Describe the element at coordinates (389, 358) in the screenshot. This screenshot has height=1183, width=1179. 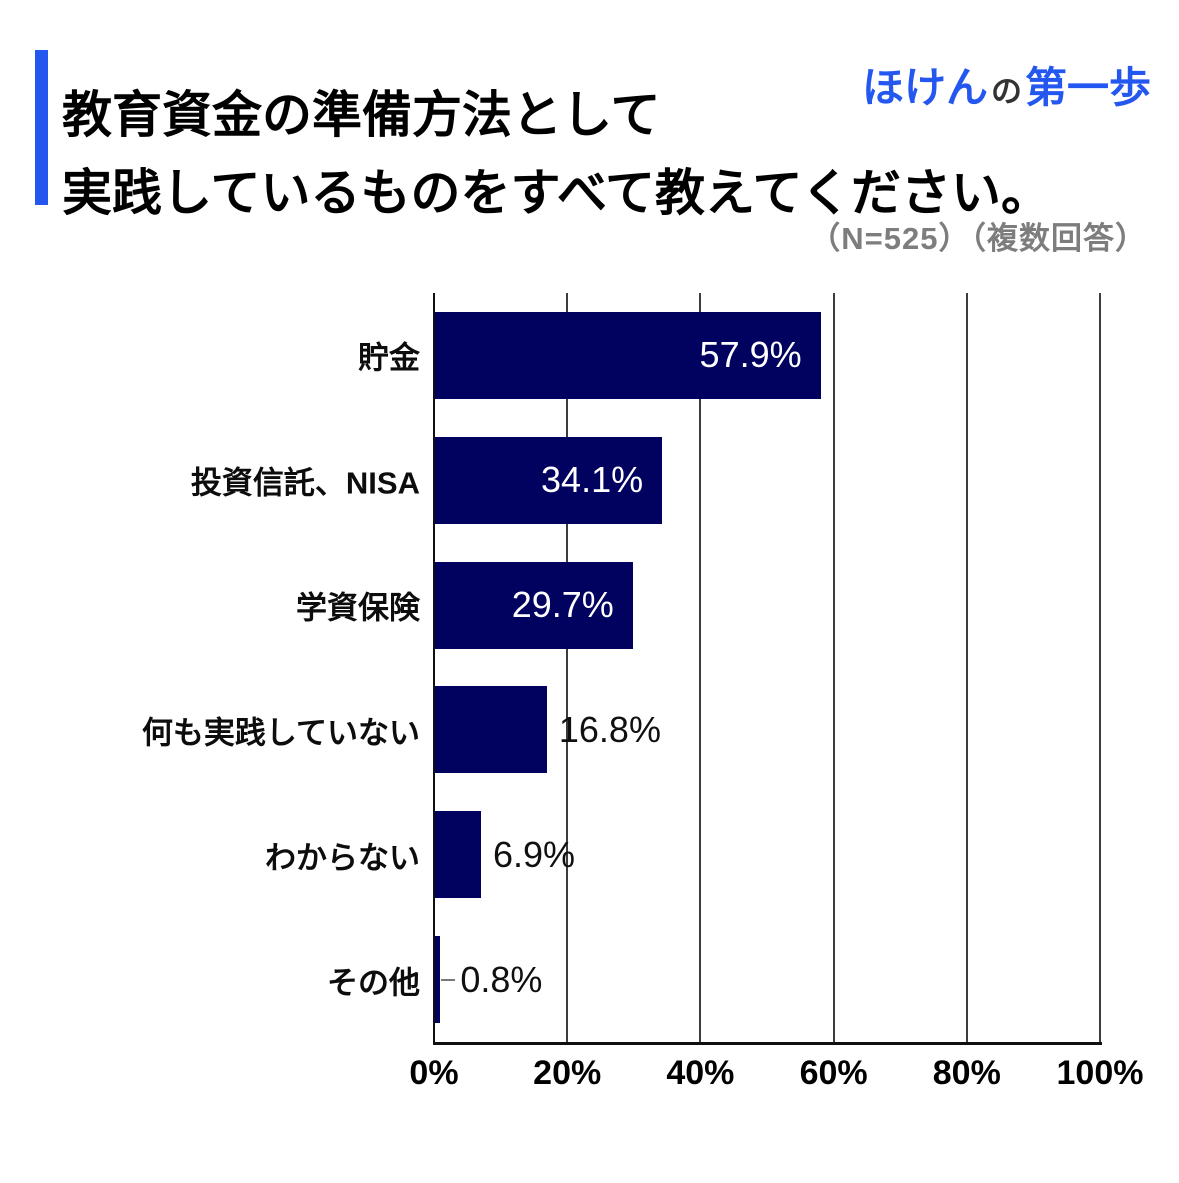
I see `category-label: 貯金` at that location.